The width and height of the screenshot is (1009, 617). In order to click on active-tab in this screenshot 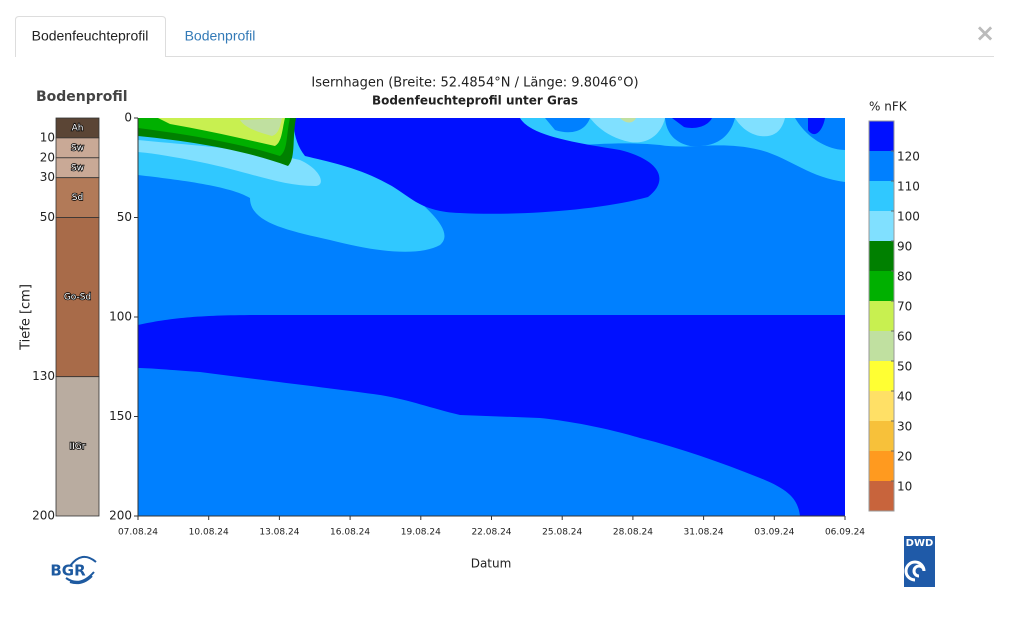, I will do `click(90, 37)`.